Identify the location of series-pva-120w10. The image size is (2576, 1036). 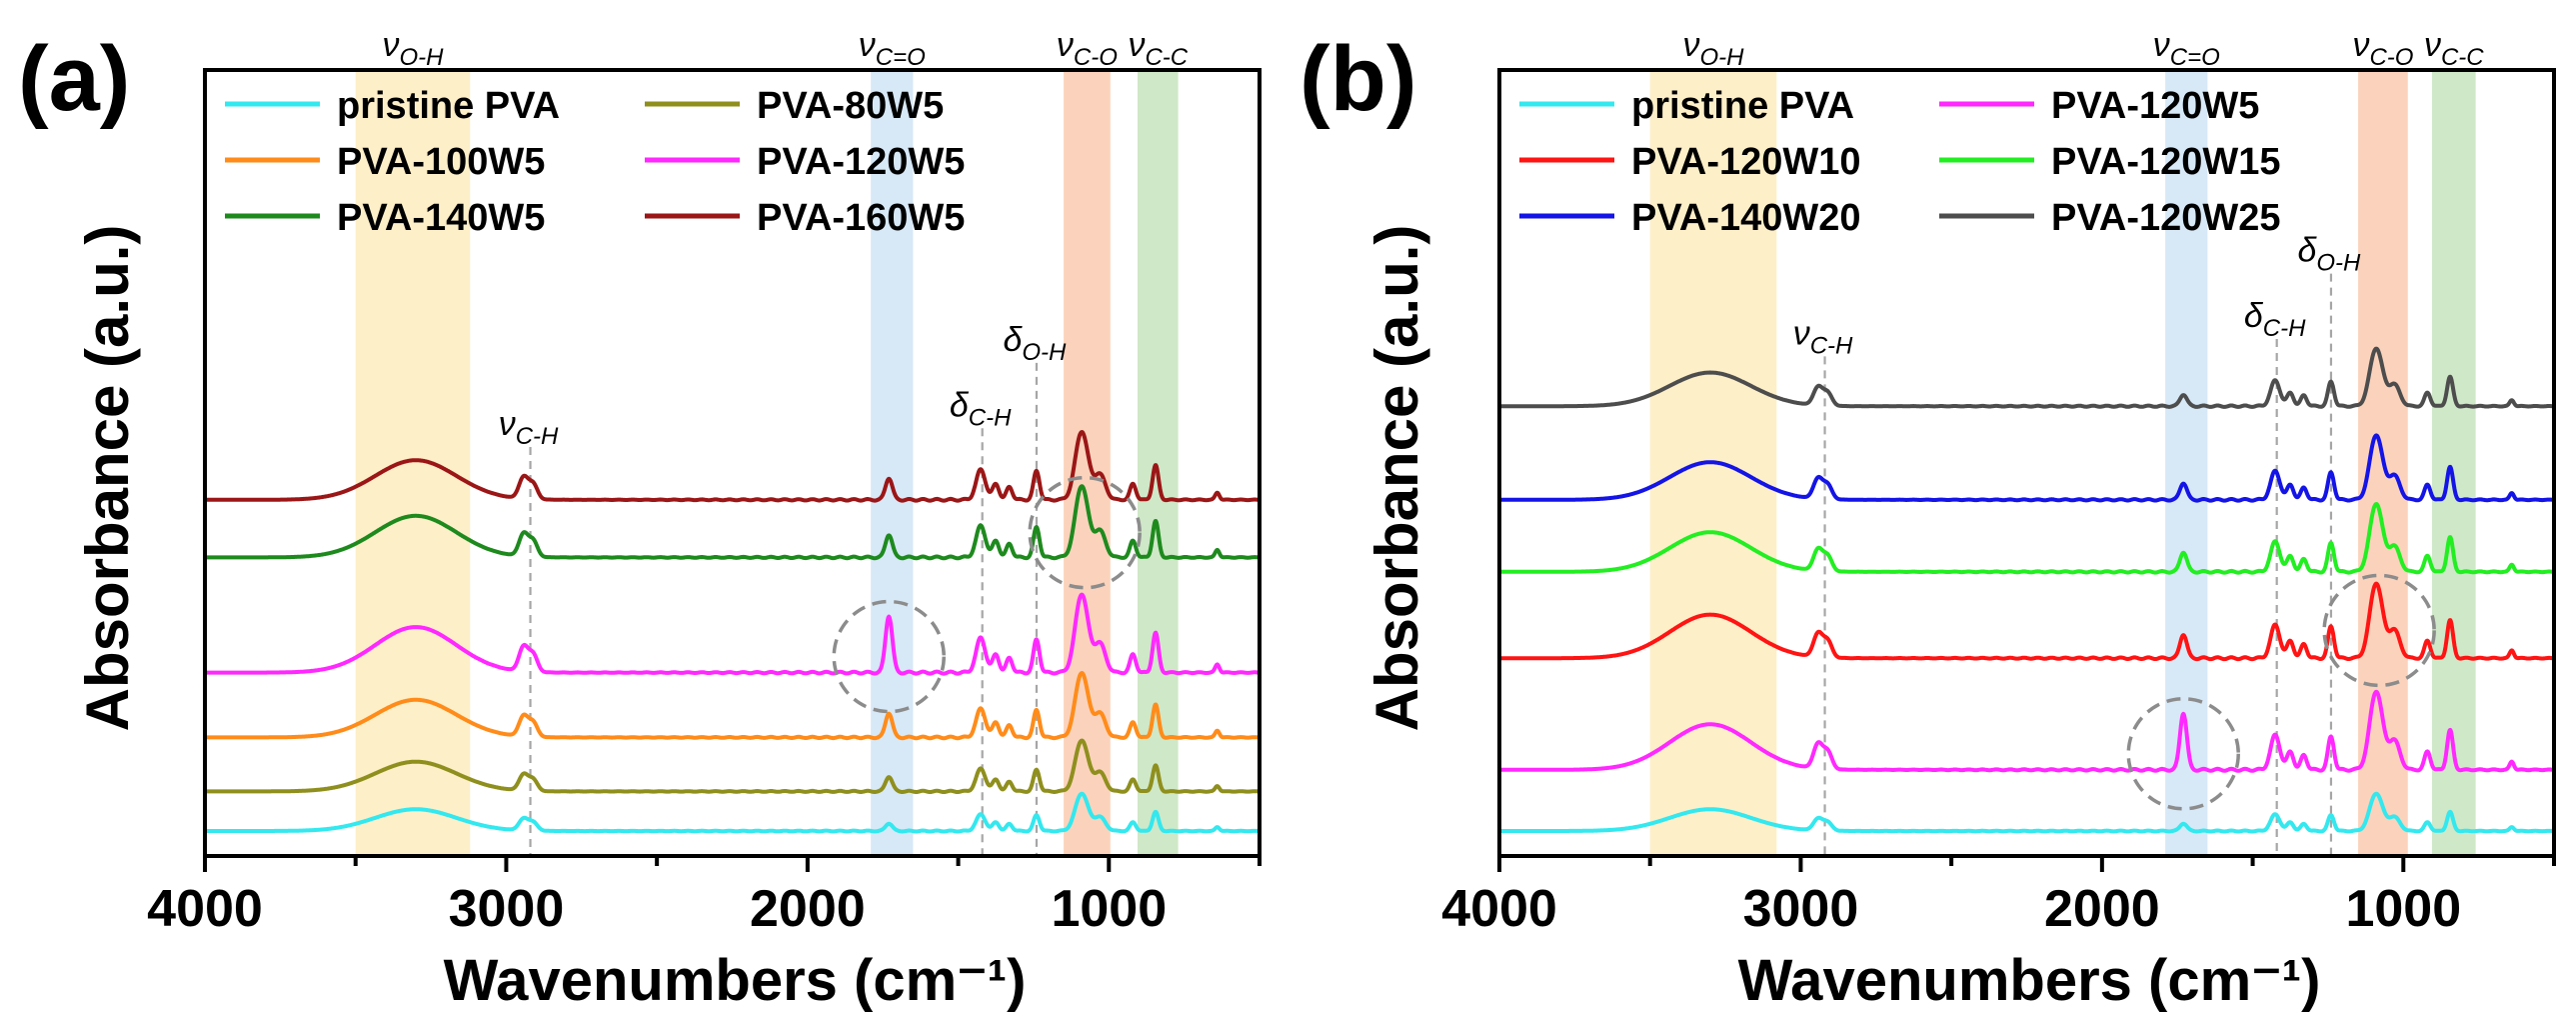
(2027, 621).